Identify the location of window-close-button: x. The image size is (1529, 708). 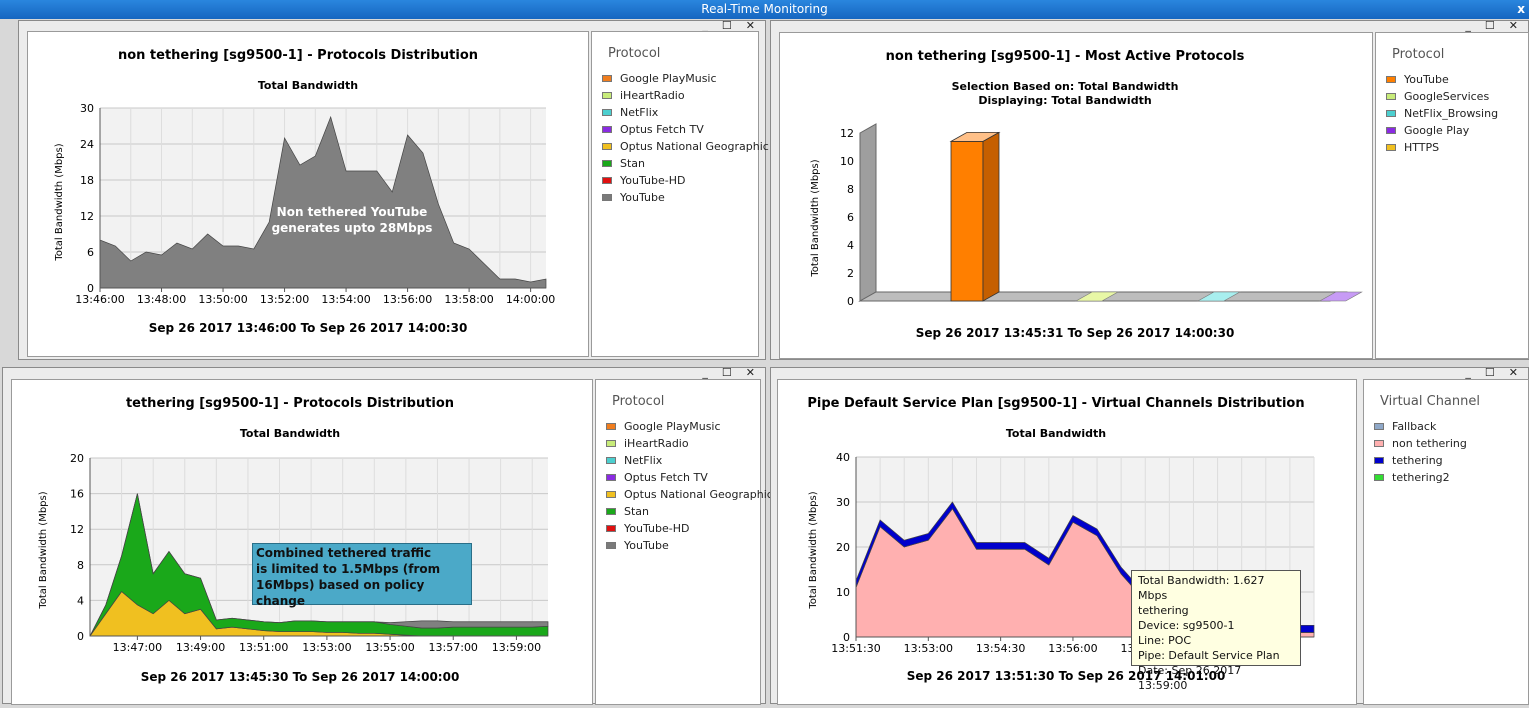
(1521, 9).